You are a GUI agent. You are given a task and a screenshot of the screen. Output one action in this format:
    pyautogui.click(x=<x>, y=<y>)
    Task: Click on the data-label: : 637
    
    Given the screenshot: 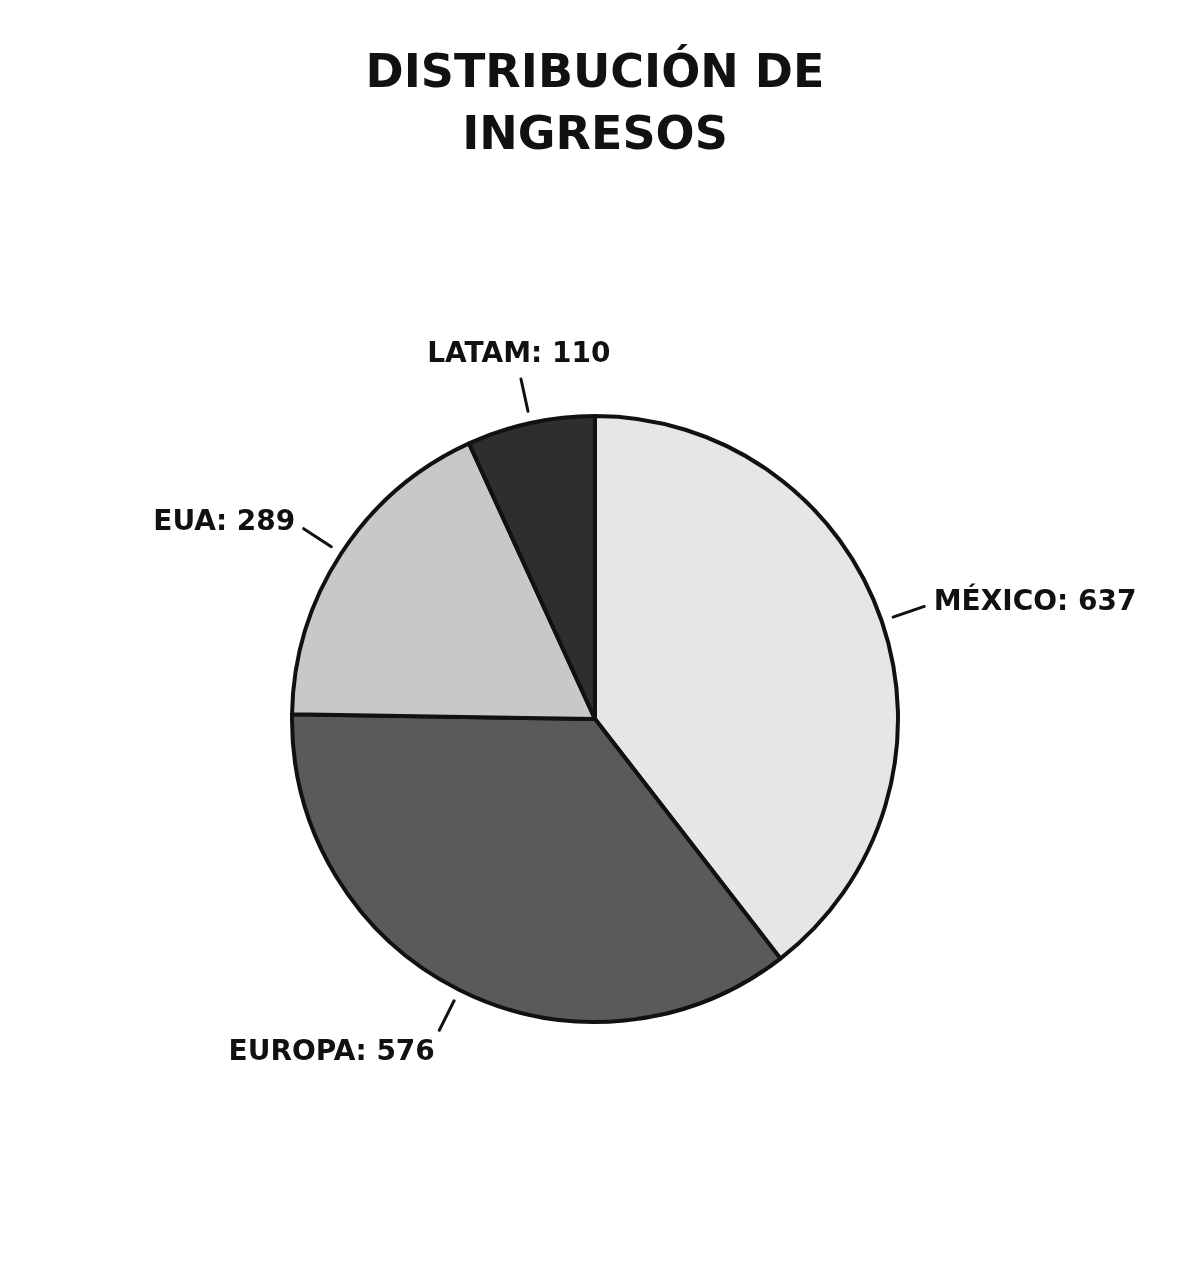 What is the action you would take?
    pyautogui.click(x=1097, y=601)
    